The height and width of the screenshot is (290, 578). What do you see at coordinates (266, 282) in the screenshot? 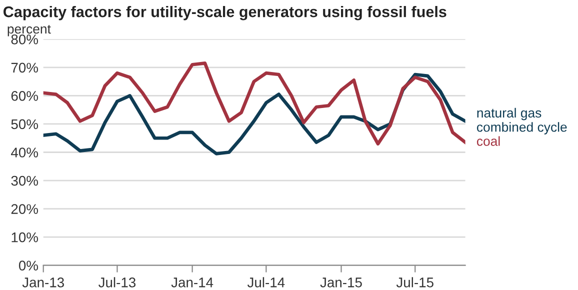
I see `x-tick-label: Jul-14` at bounding box center [266, 282].